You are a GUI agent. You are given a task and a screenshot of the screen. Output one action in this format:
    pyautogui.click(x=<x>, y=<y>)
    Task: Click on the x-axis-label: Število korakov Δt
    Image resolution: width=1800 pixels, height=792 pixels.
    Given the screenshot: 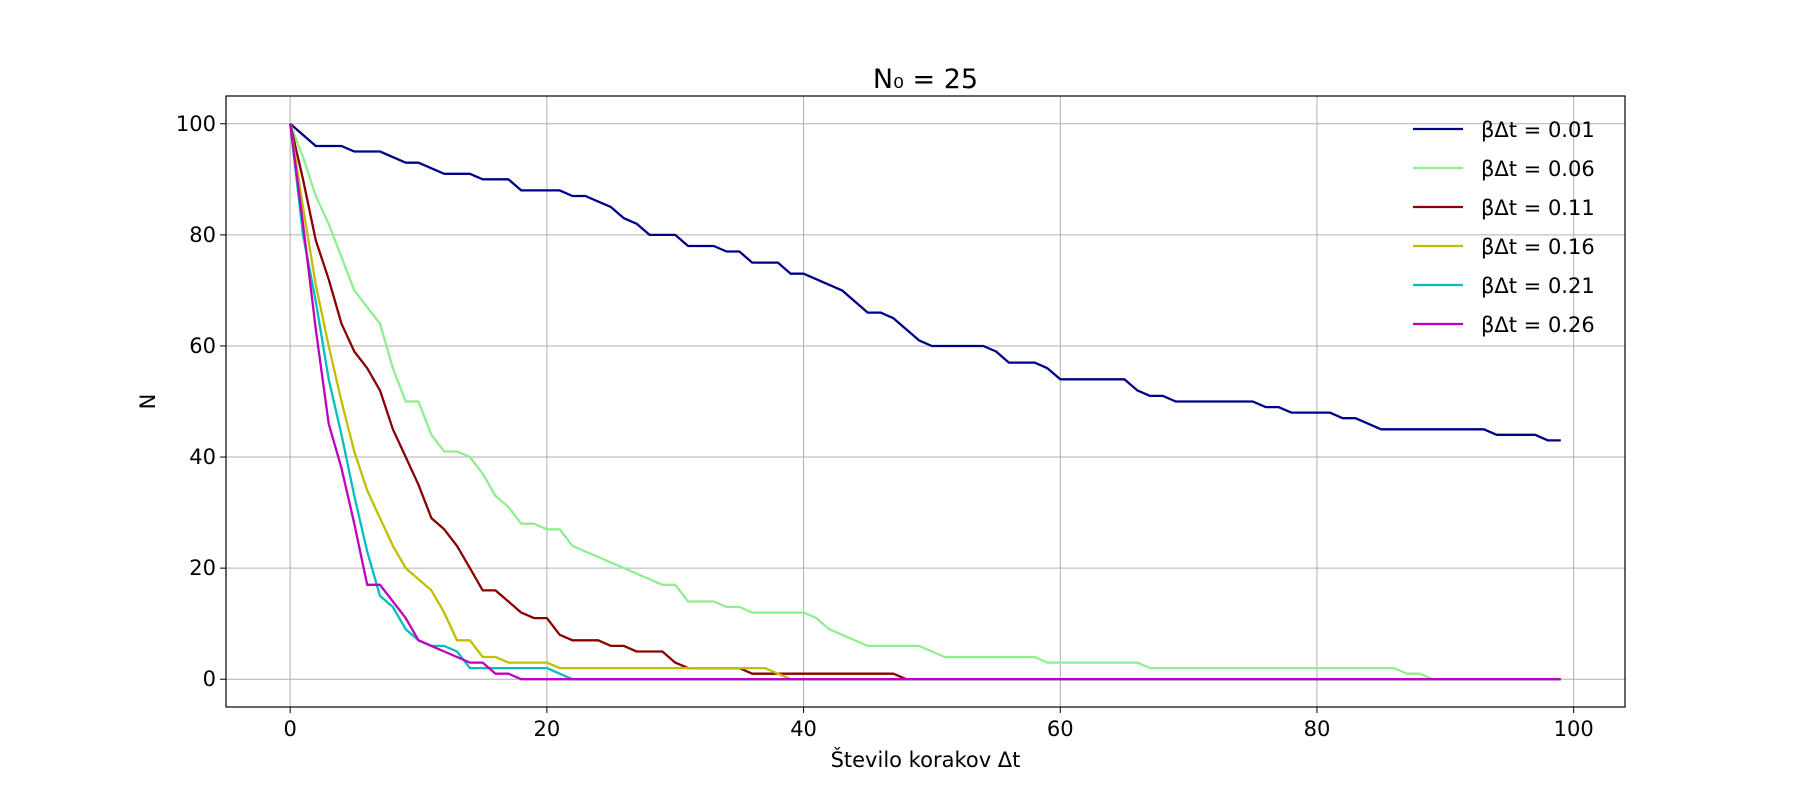 What is the action you would take?
    pyautogui.click(x=926, y=759)
    